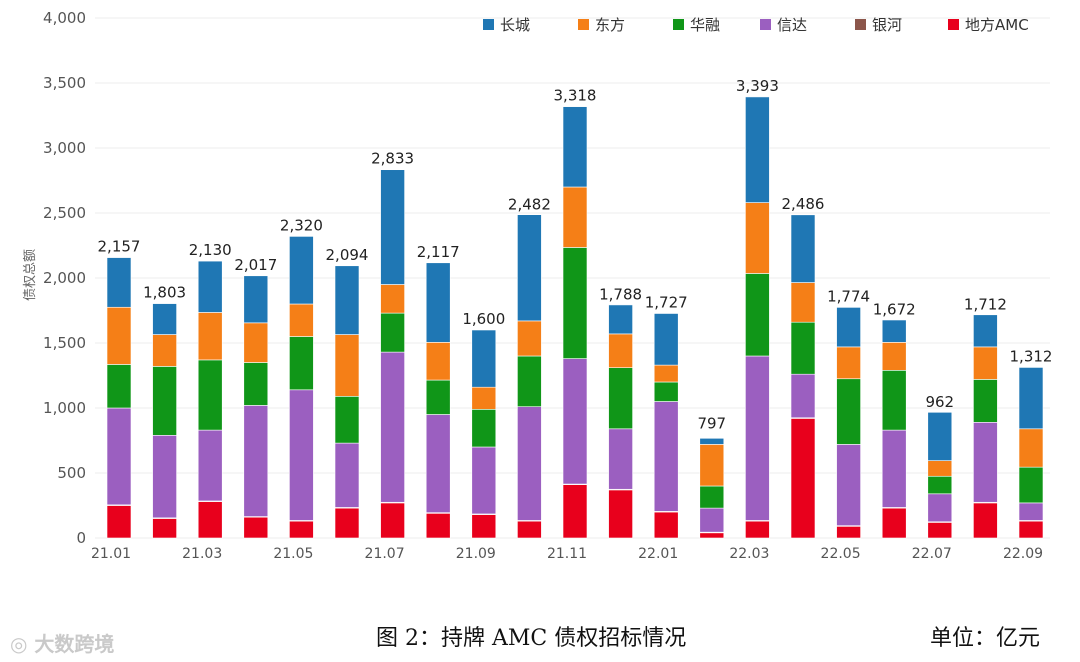 The width and height of the screenshot is (1080, 662). I want to click on bar-segment-21.07-东方, so click(392, 299).